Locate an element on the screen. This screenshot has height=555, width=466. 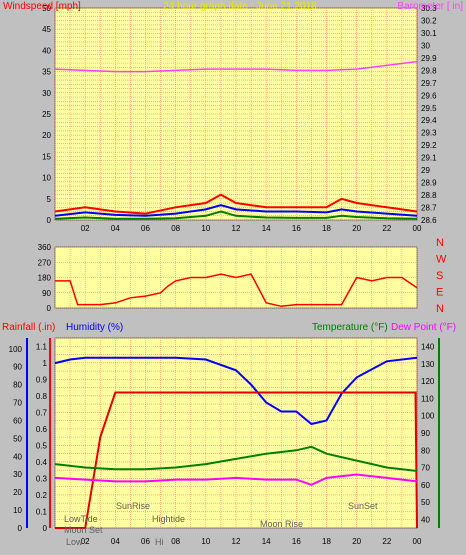
tick-label-temperature: 120 is located at coordinates (428, 381).